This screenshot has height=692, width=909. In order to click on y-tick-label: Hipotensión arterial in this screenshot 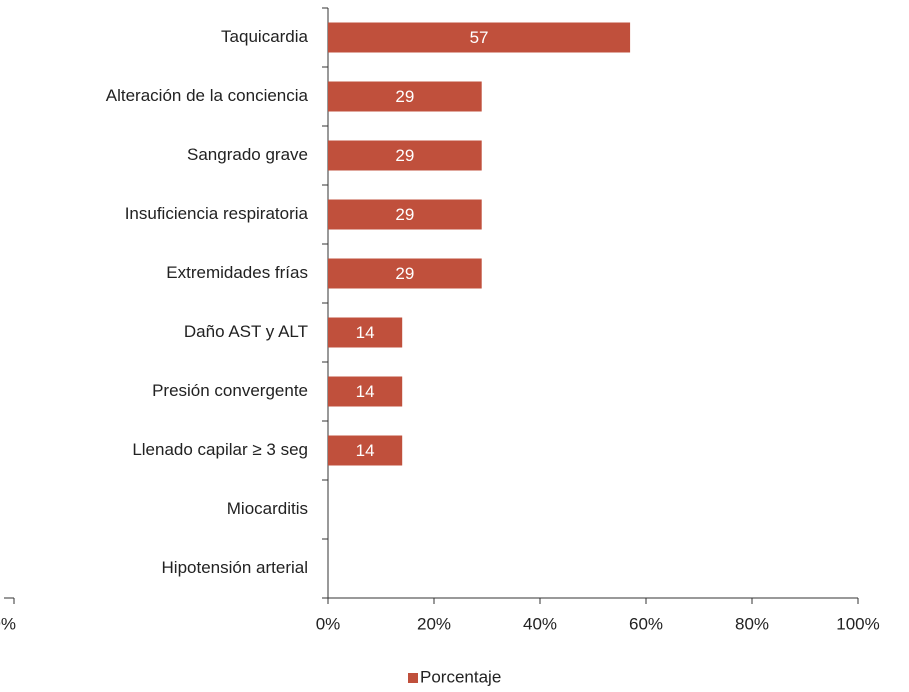, I will do `click(235, 567)`.